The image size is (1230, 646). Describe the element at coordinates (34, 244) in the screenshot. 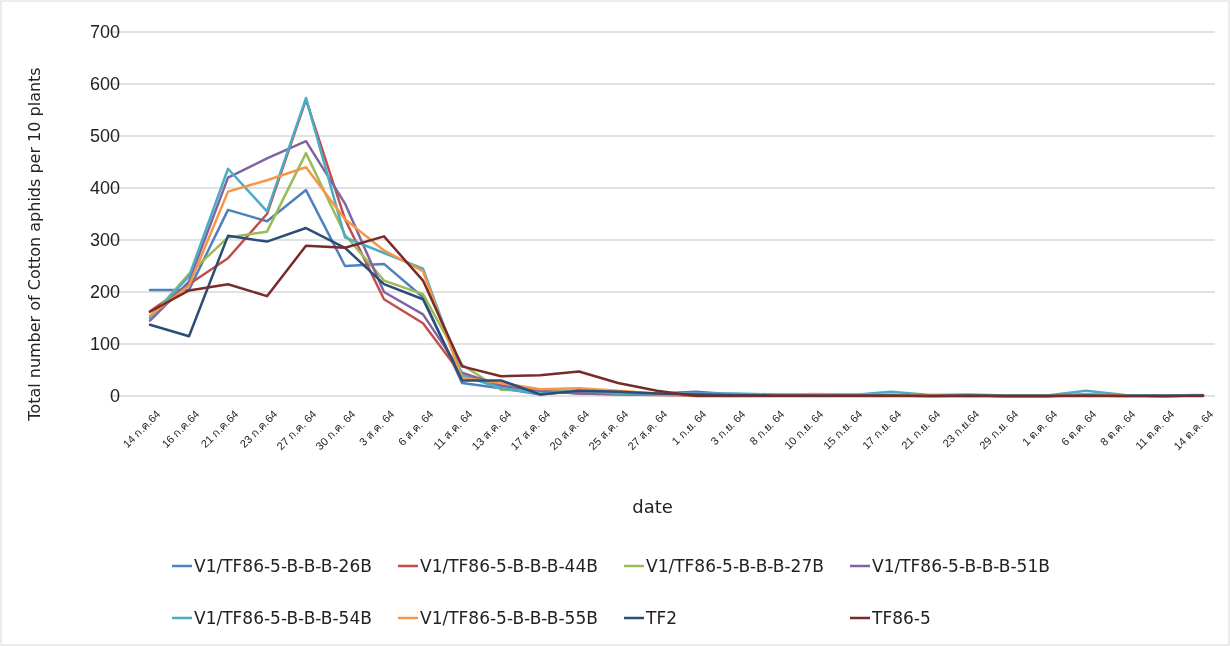

I see `y-axis-title: Total number of Cotton aphids per 10 plants` at that location.